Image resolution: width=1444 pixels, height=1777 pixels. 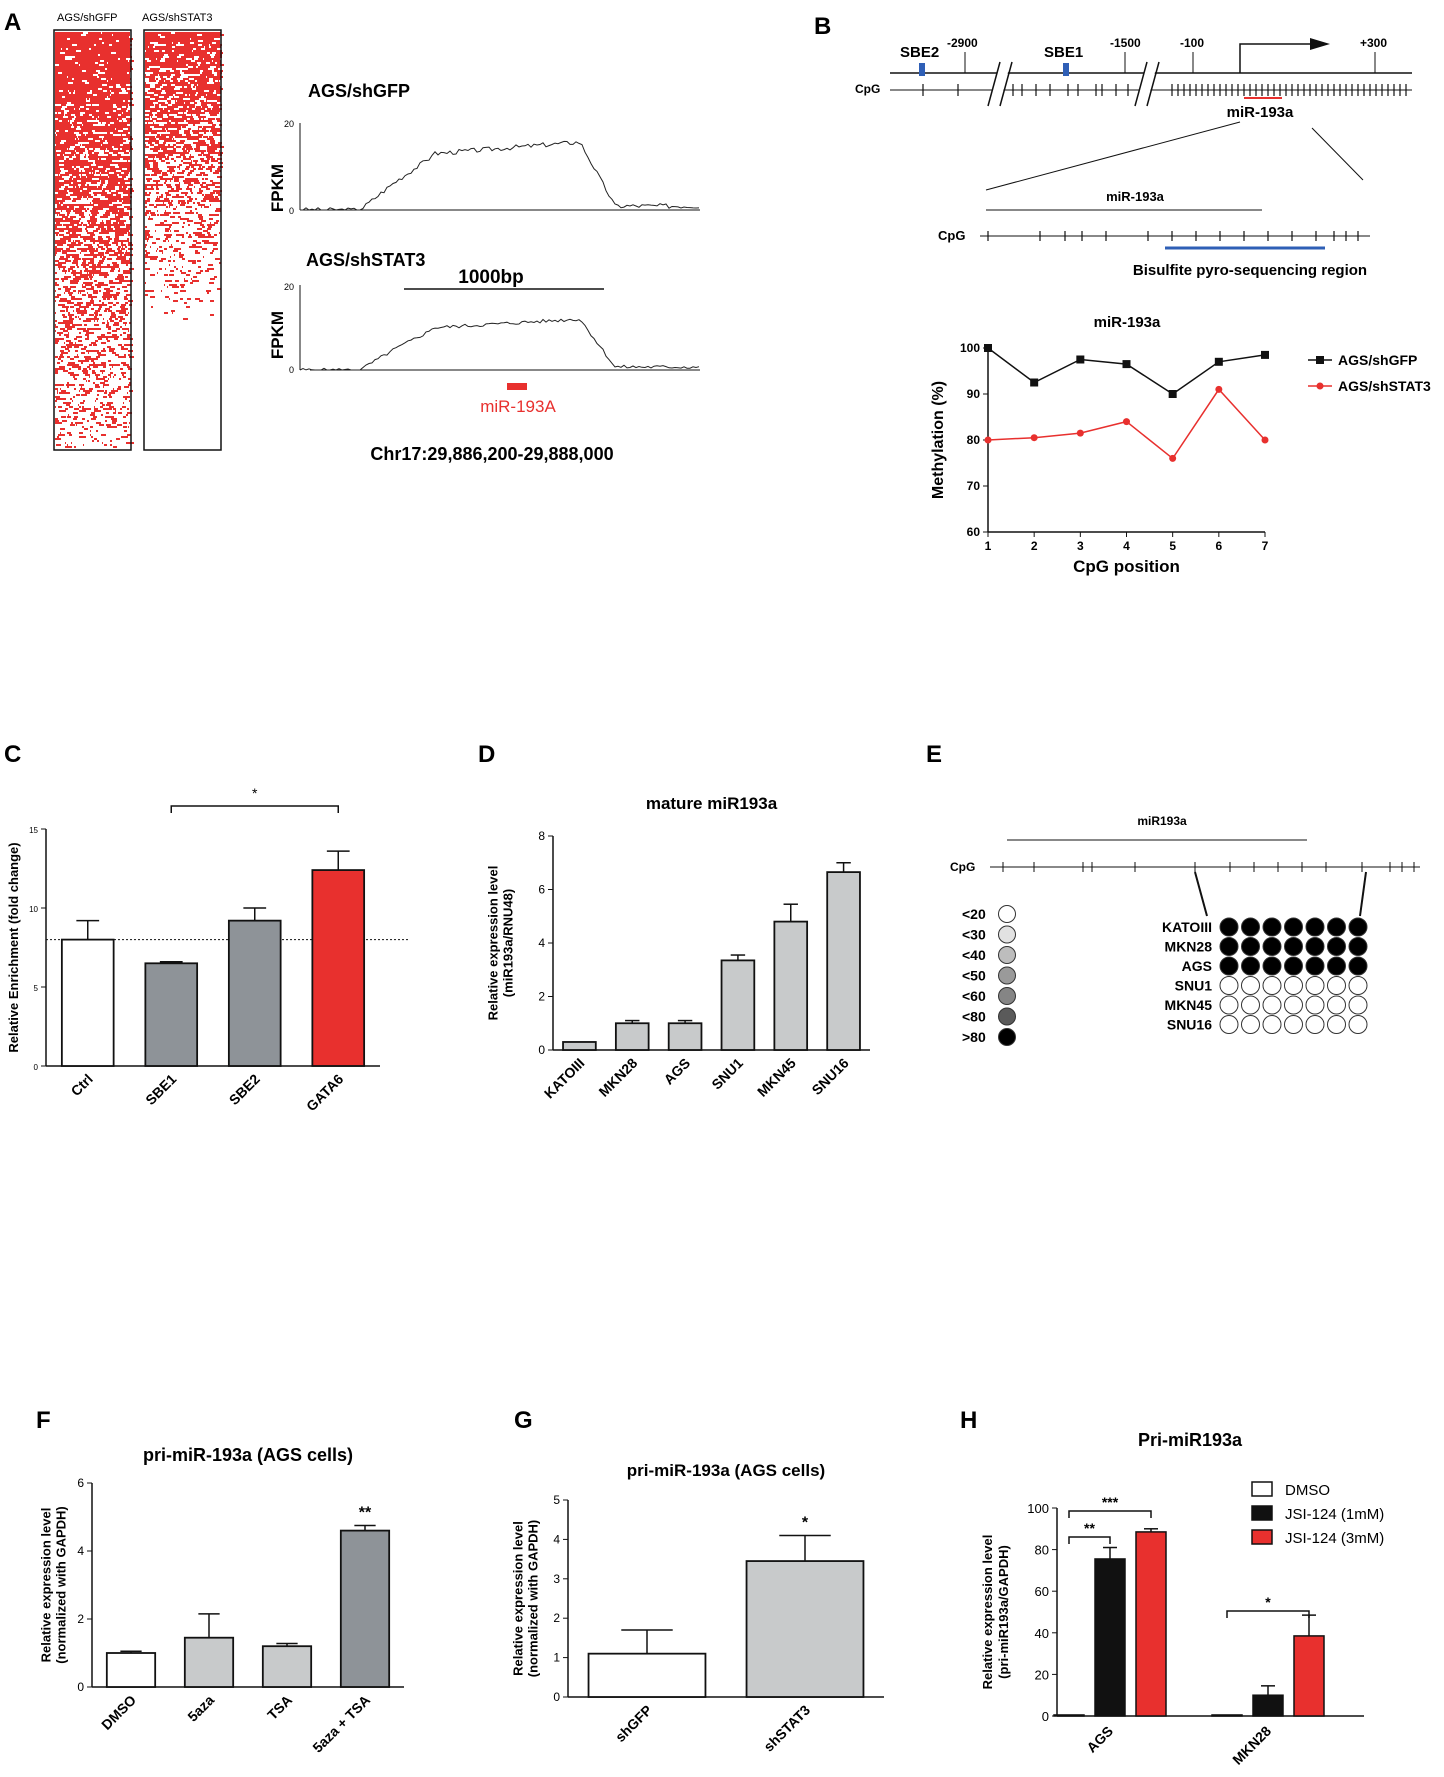 What do you see at coordinates (254, 809) in the screenshot?
I see `significance-bracket` at bounding box center [254, 809].